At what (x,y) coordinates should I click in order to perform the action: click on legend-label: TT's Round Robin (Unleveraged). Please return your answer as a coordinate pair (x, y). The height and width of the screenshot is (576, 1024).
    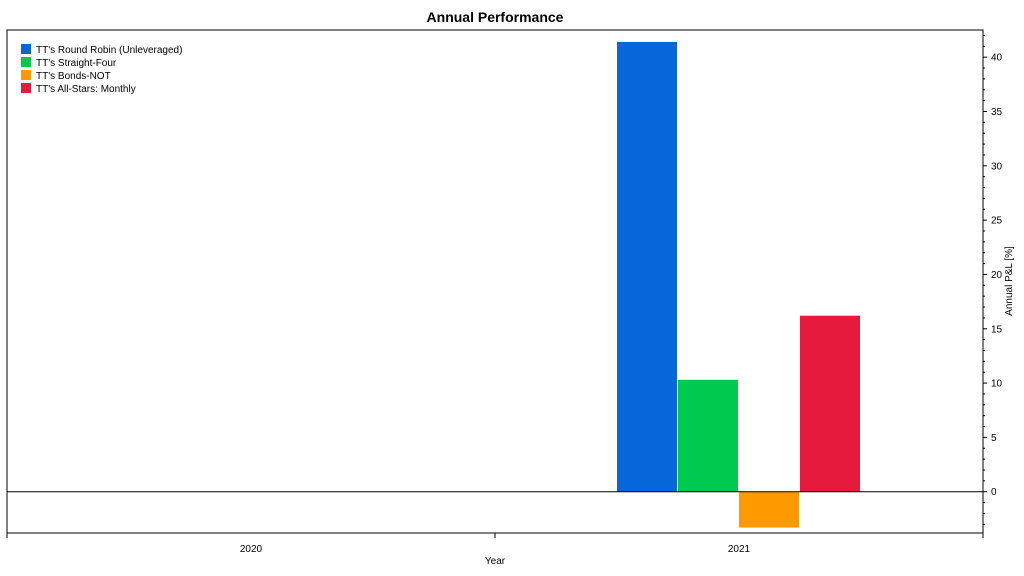
    Looking at the image, I should click on (109, 50).